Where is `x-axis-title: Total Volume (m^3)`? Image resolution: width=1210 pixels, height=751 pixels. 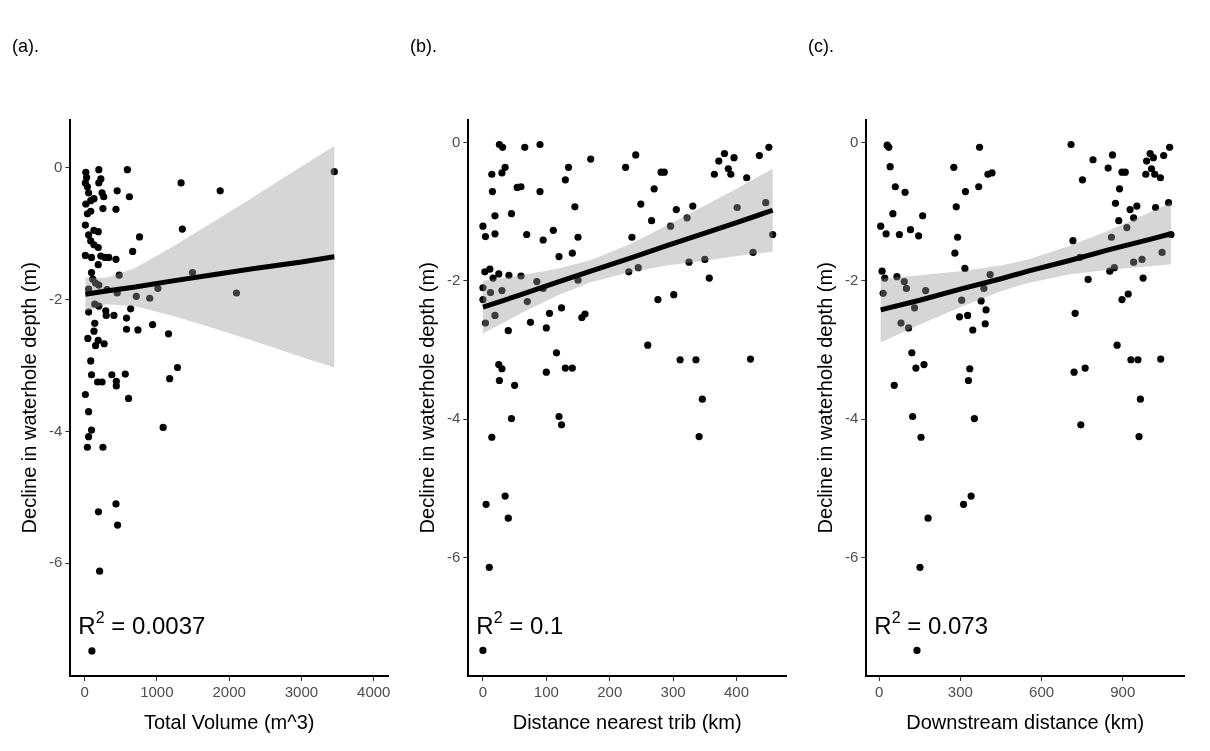 x-axis-title: Total Volume (m^3) is located at coordinates (229, 721).